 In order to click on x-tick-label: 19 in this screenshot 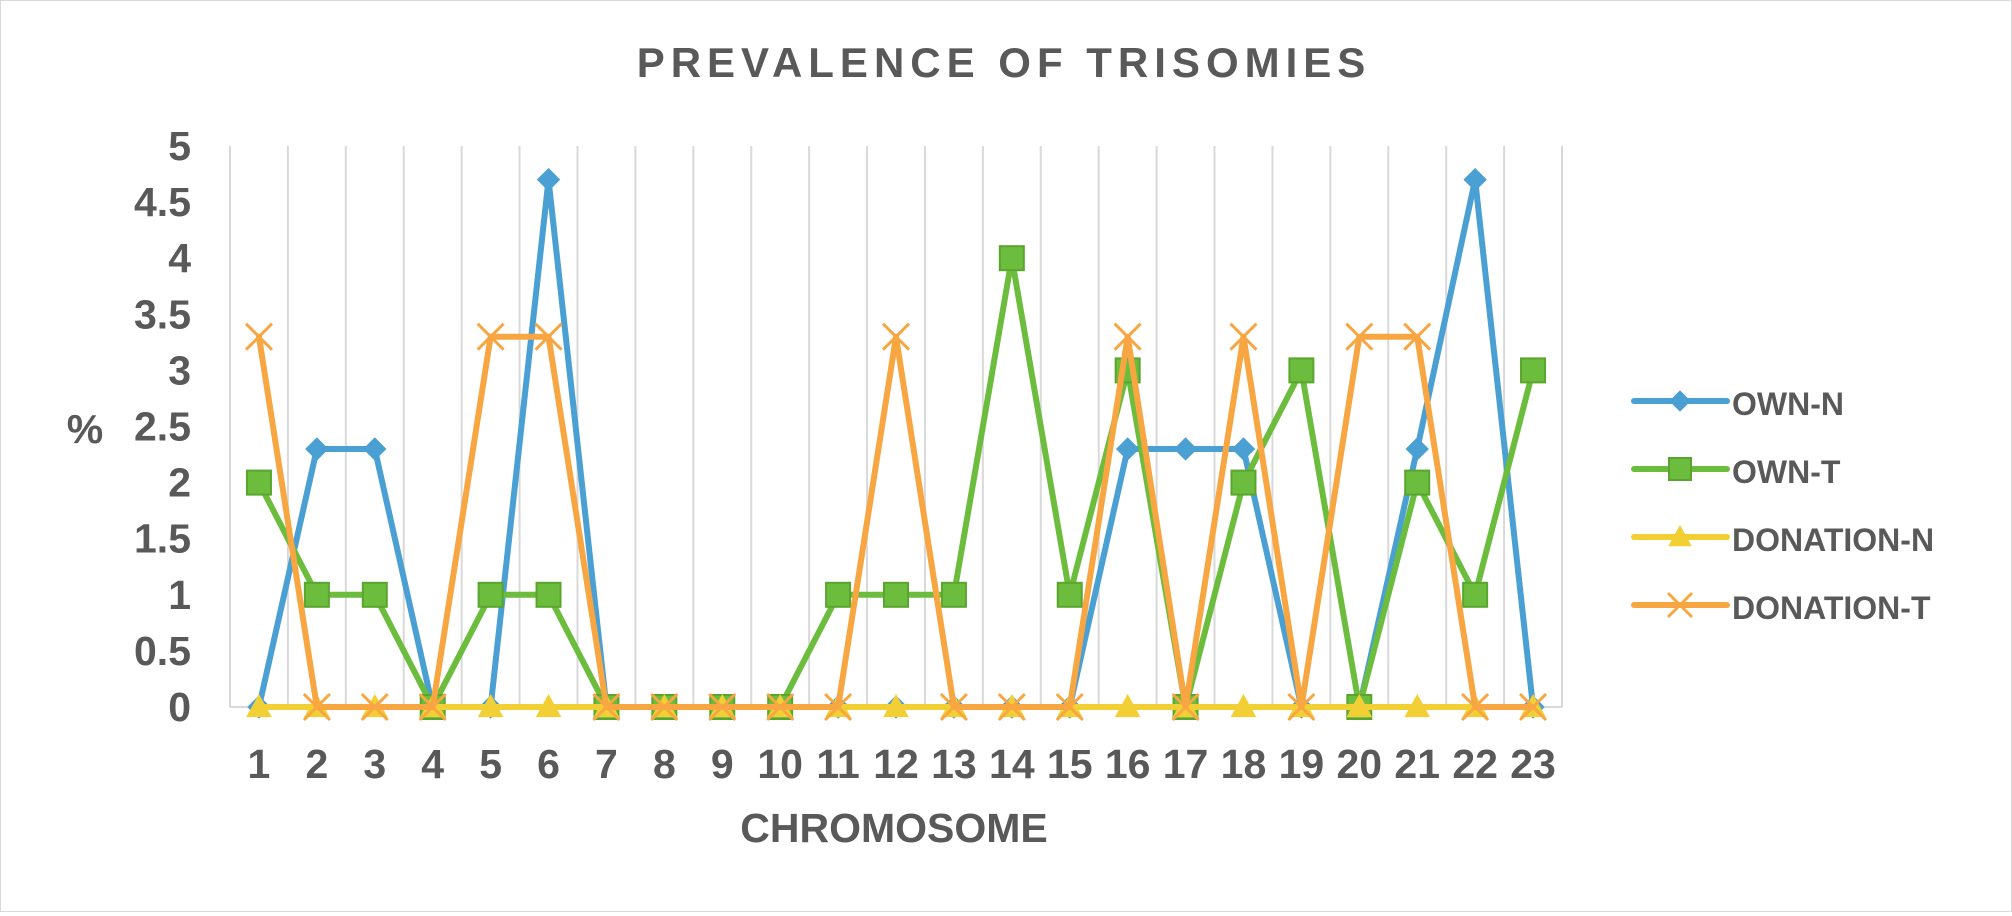, I will do `click(1302, 764)`.